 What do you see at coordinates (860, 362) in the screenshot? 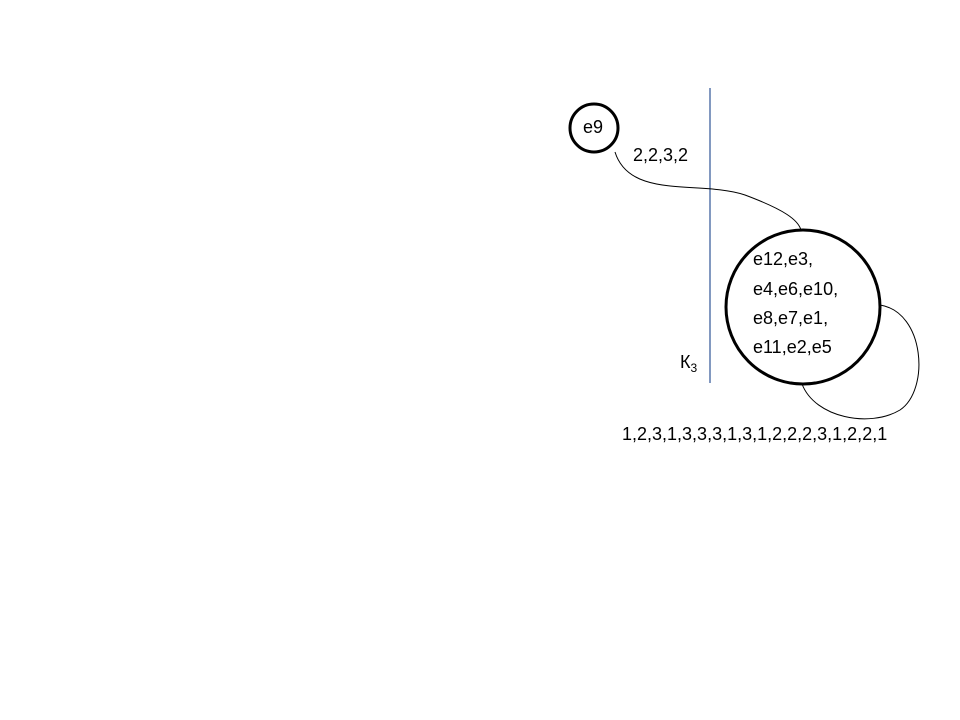
I see `self-loop-edge` at bounding box center [860, 362].